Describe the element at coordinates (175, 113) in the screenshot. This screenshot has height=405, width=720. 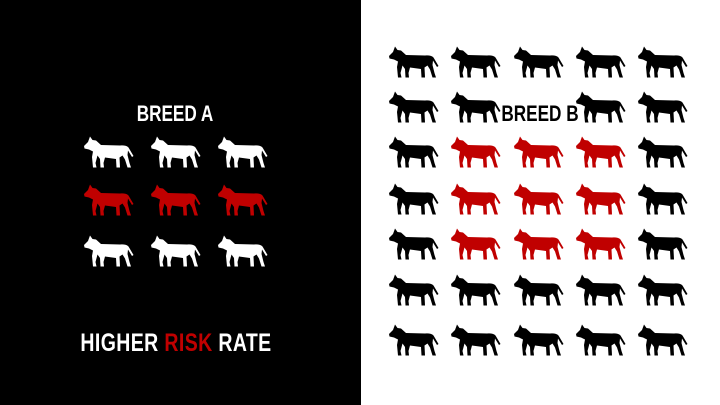
I see `breed-a-title: BREED A` at that location.